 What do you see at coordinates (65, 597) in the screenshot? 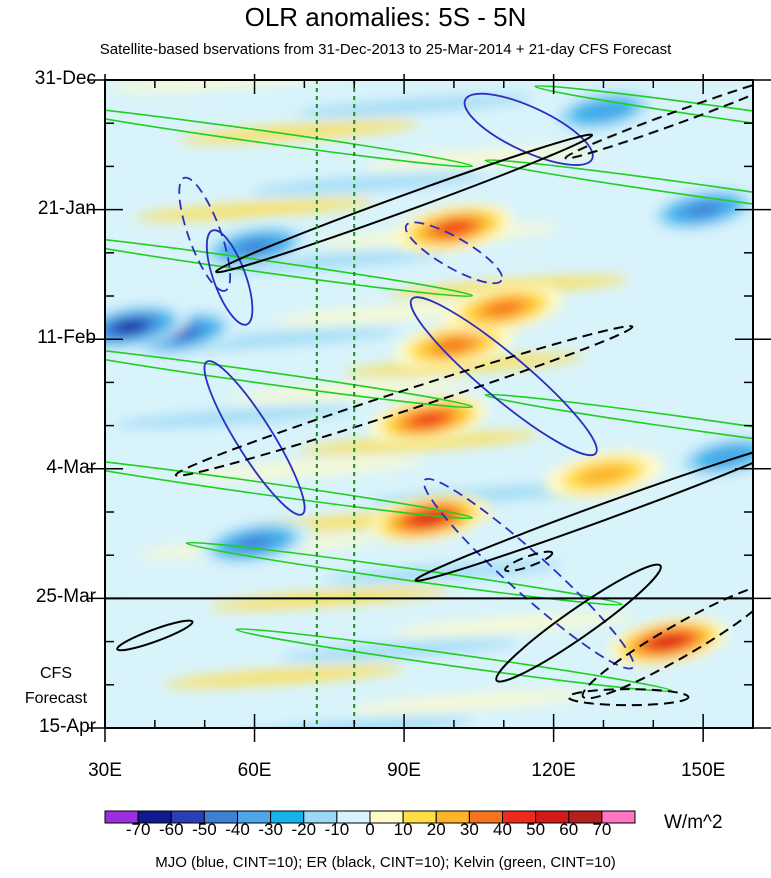
I see `y-tick-label: 25-Mar` at bounding box center [65, 597].